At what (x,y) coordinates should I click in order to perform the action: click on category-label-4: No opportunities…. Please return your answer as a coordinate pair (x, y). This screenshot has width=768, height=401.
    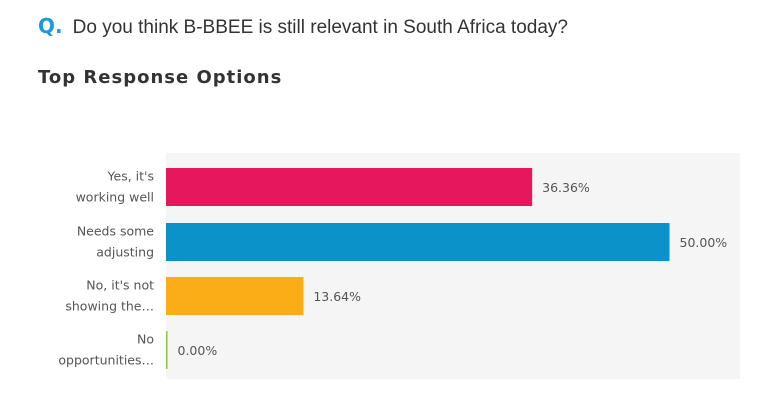
    Looking at the image, I should click on (106, 350).